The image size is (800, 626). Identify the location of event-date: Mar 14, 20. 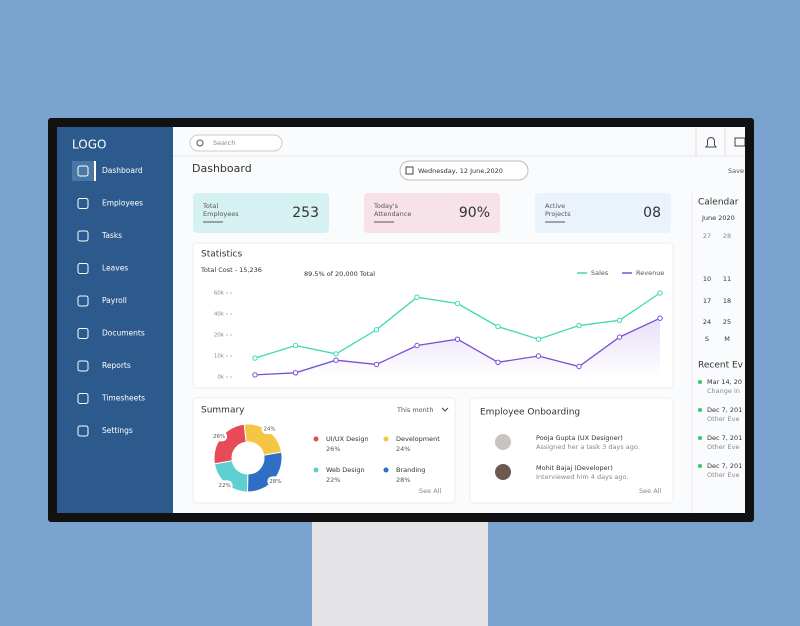
(724, 382).